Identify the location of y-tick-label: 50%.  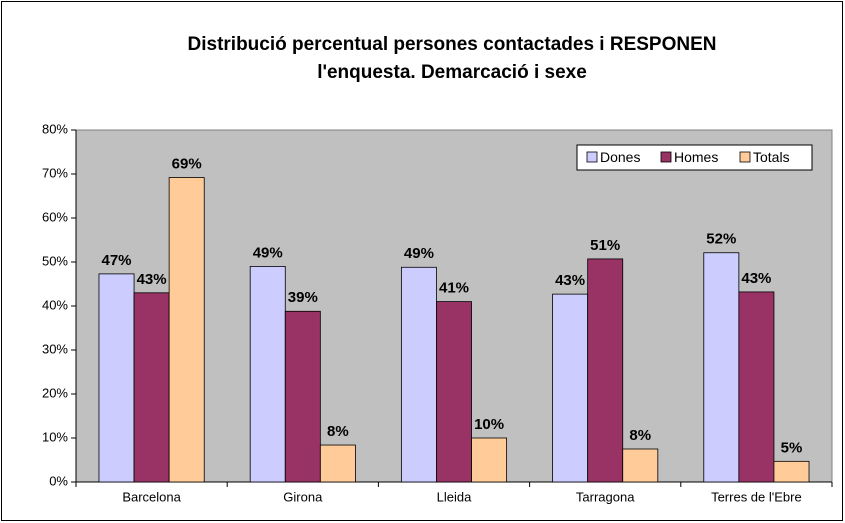
(55, 260).